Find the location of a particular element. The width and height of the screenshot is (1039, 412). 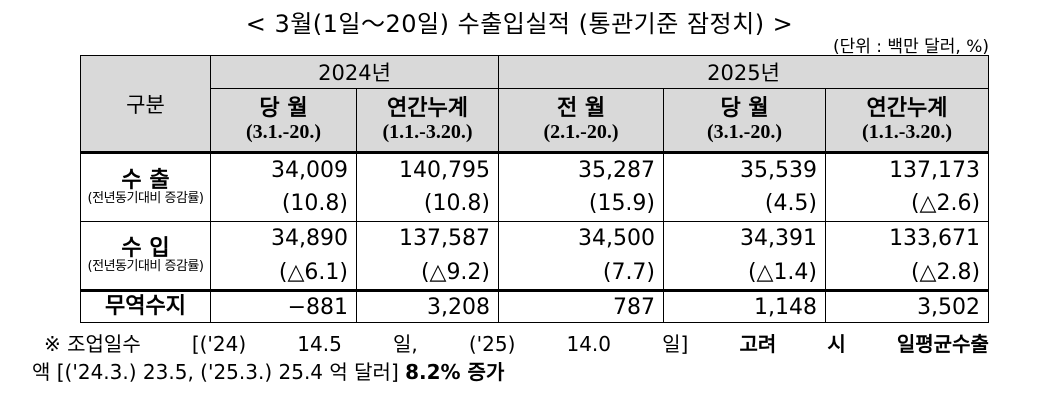

balance-value-1: −881 is located at coordinates (283, 306).